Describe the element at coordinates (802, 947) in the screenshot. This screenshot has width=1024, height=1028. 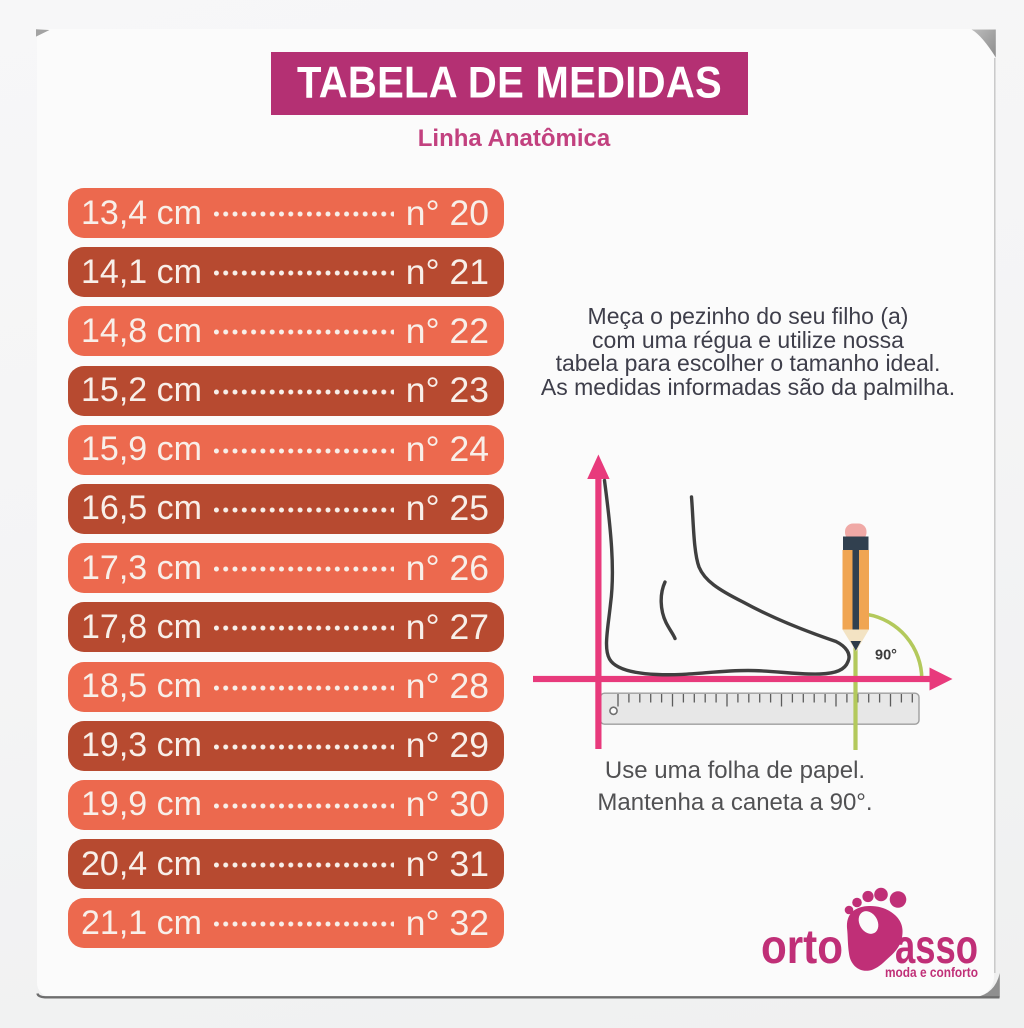
I see `svg-text: orto` at that location.